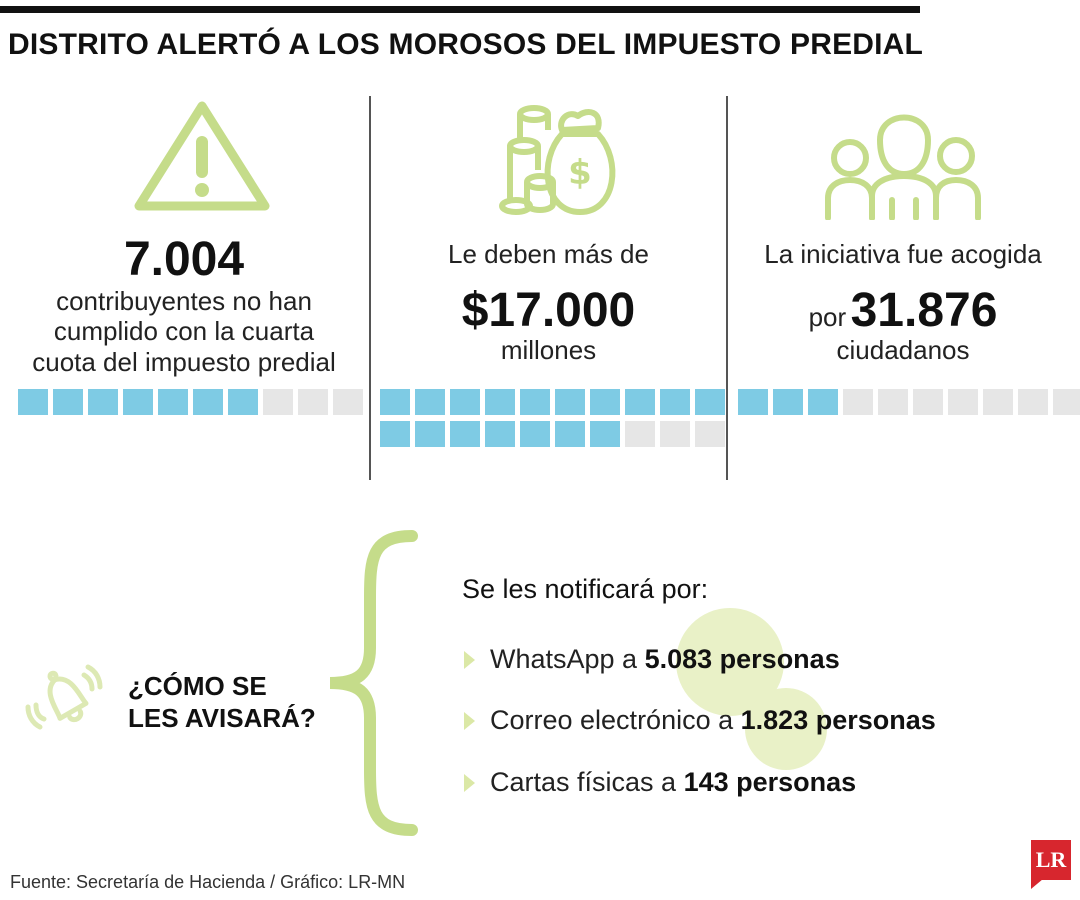 The width and height of the screenshot is (1080, 900). Describe the element at coordinates (557, 160) in the screenshot. I see `money-bag-coins-icon: $` at that location.